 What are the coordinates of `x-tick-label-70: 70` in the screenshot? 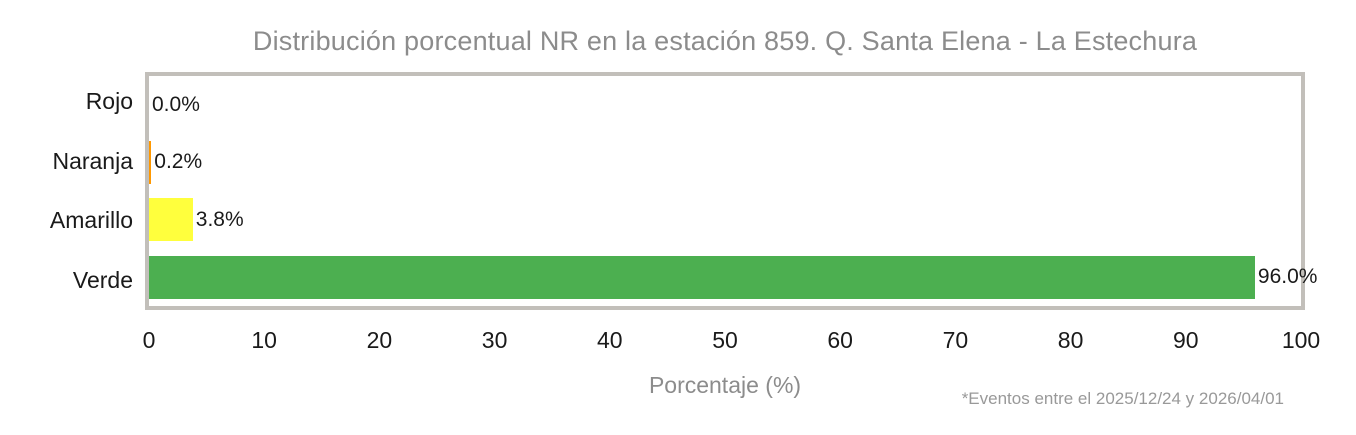 It's located at (955, 340).